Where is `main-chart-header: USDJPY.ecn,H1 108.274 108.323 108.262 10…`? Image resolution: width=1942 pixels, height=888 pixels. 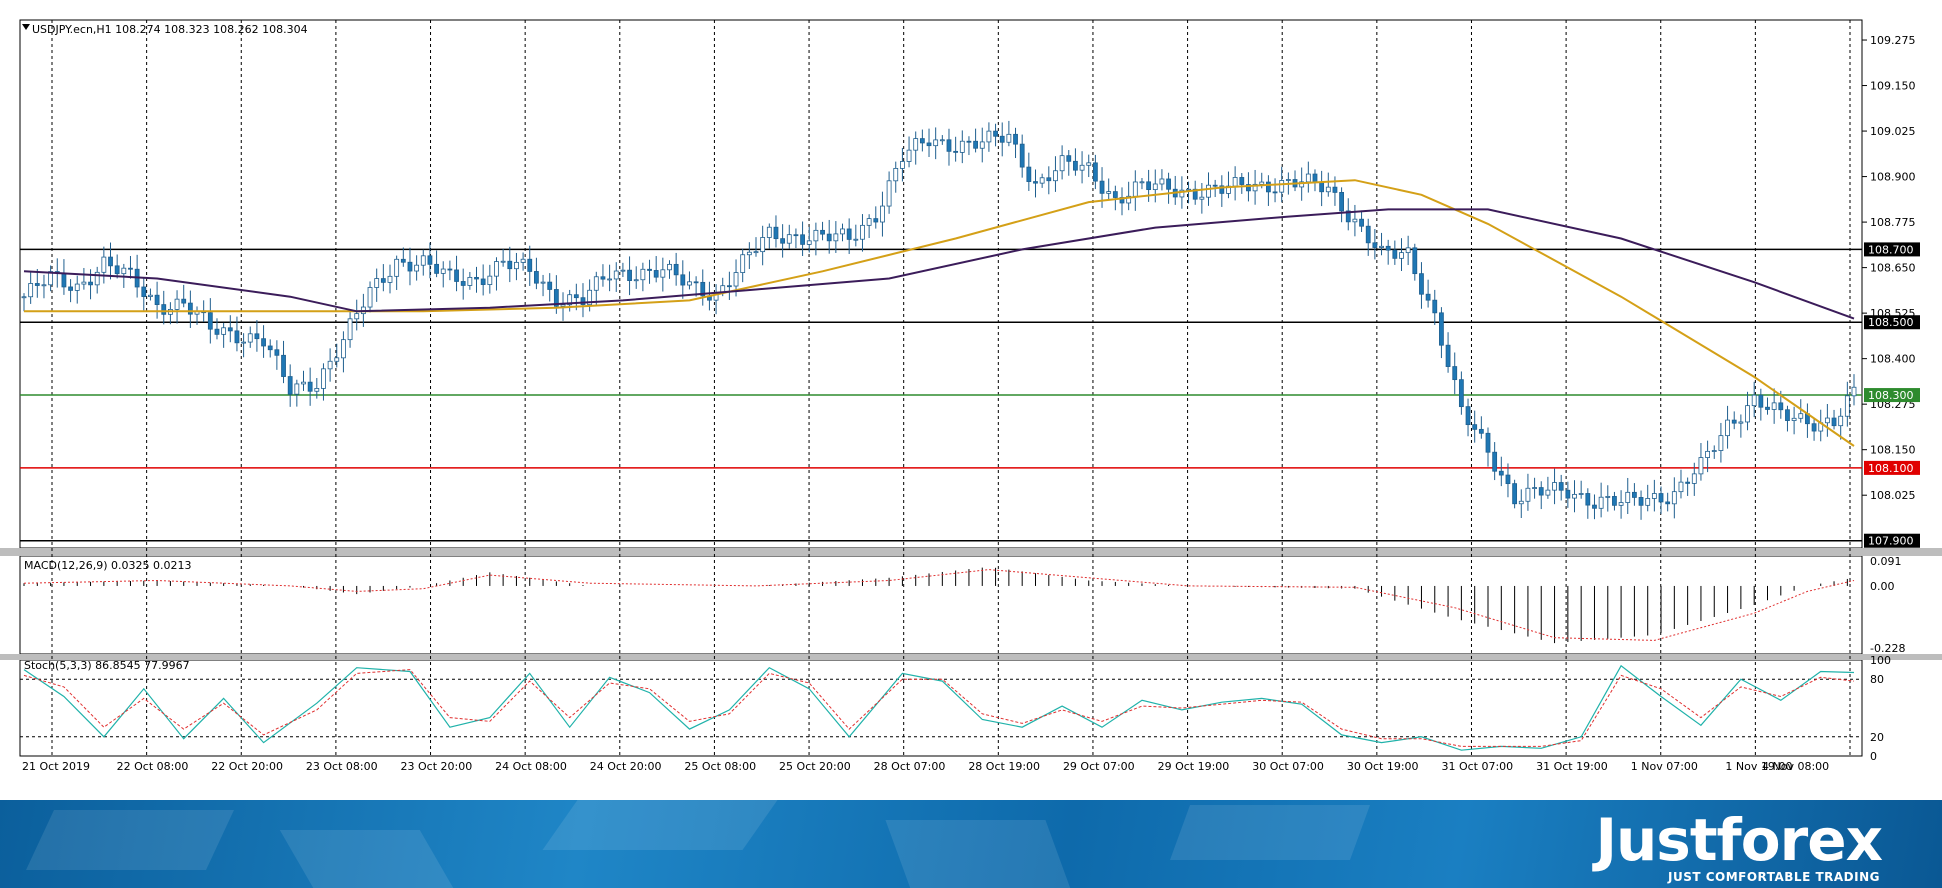 main-chart-header: USDJPY.ecn,H1 108.274 108.323 108.262 10… is located at coordinates (170, 29).